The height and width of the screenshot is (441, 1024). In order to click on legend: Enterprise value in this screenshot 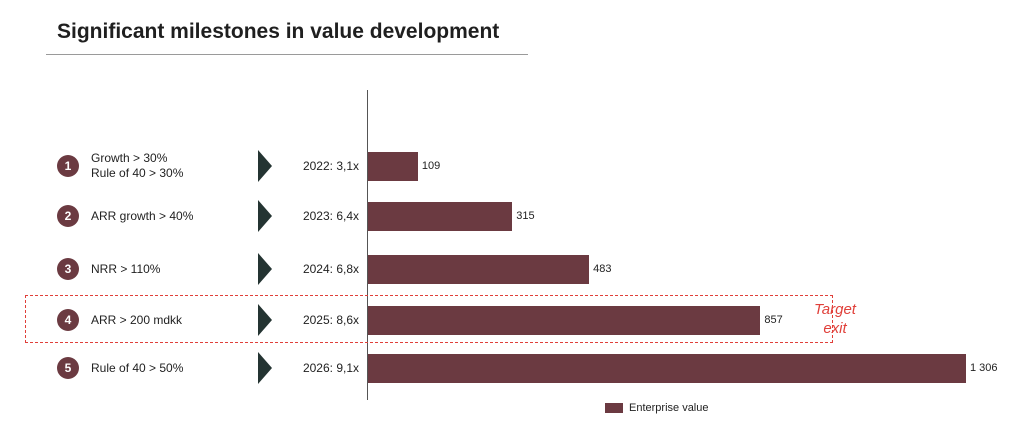, I will do `click(657, 408)`.